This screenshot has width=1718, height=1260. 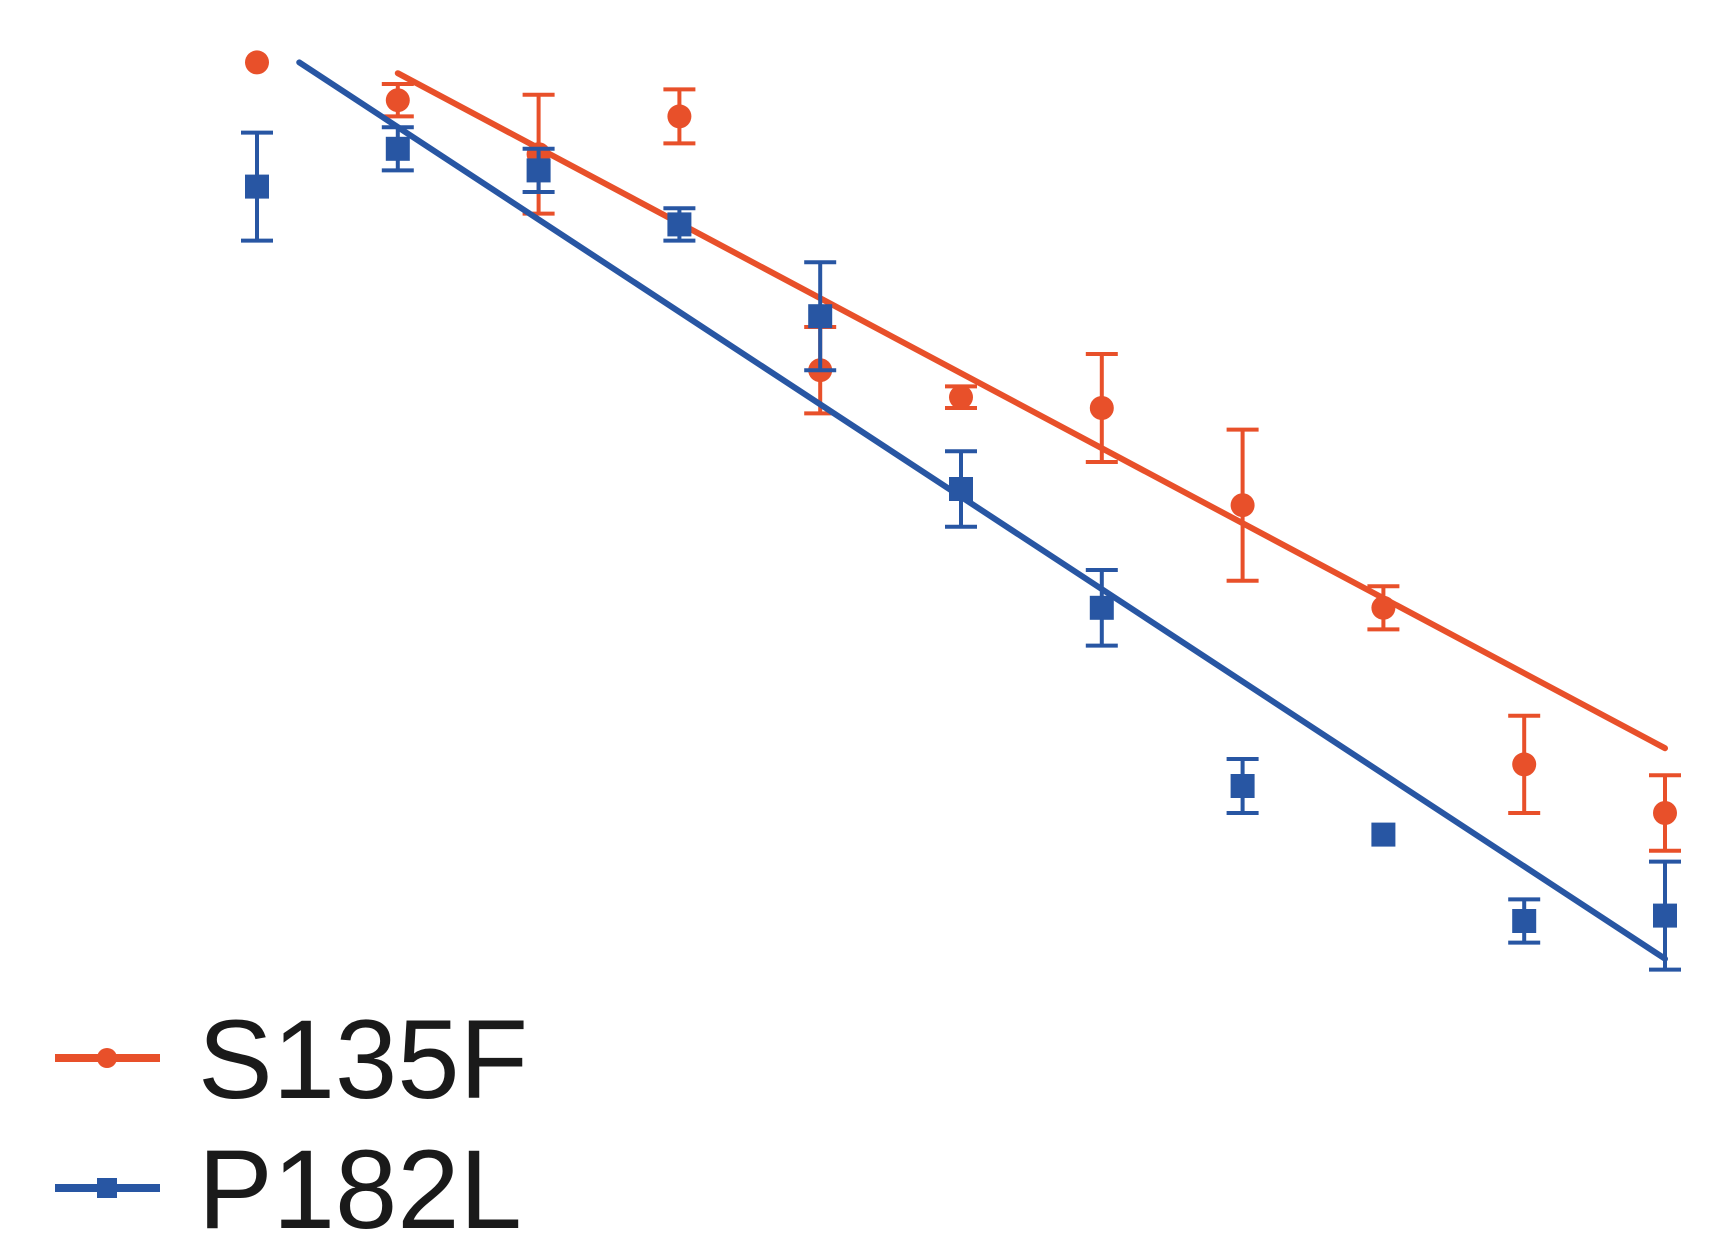 I want to click on legend-item-p182l: P182L, so click(x=288, y=1189).